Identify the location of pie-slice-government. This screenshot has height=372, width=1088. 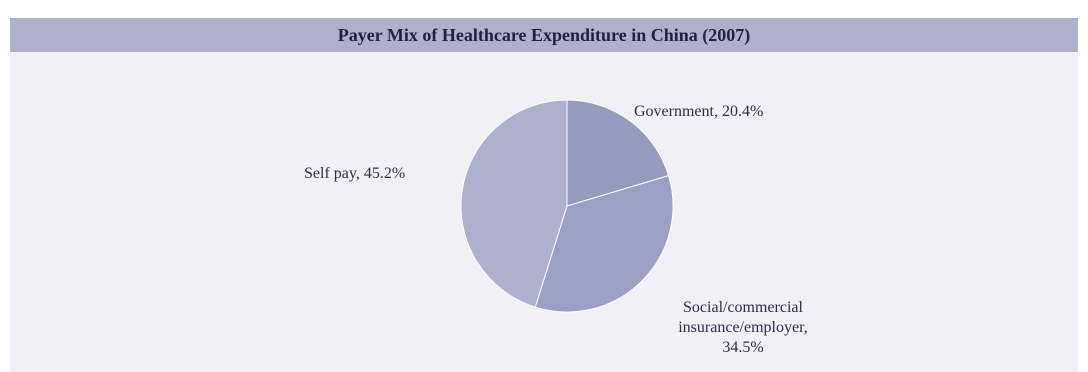
(618, 153).